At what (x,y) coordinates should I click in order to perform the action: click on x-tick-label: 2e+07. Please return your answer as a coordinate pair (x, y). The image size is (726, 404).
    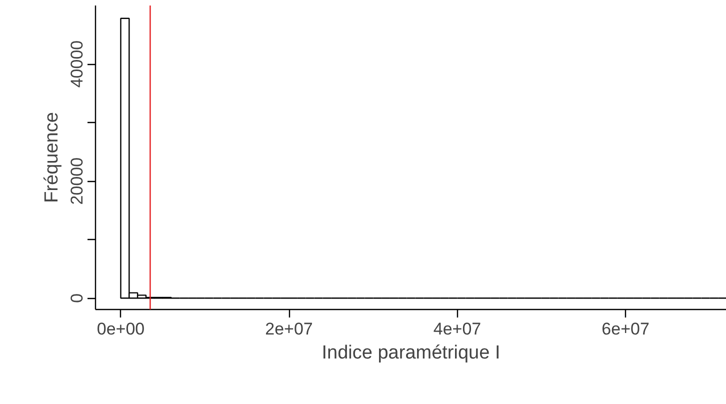
    Looking at the image, I should click on (289, 329).